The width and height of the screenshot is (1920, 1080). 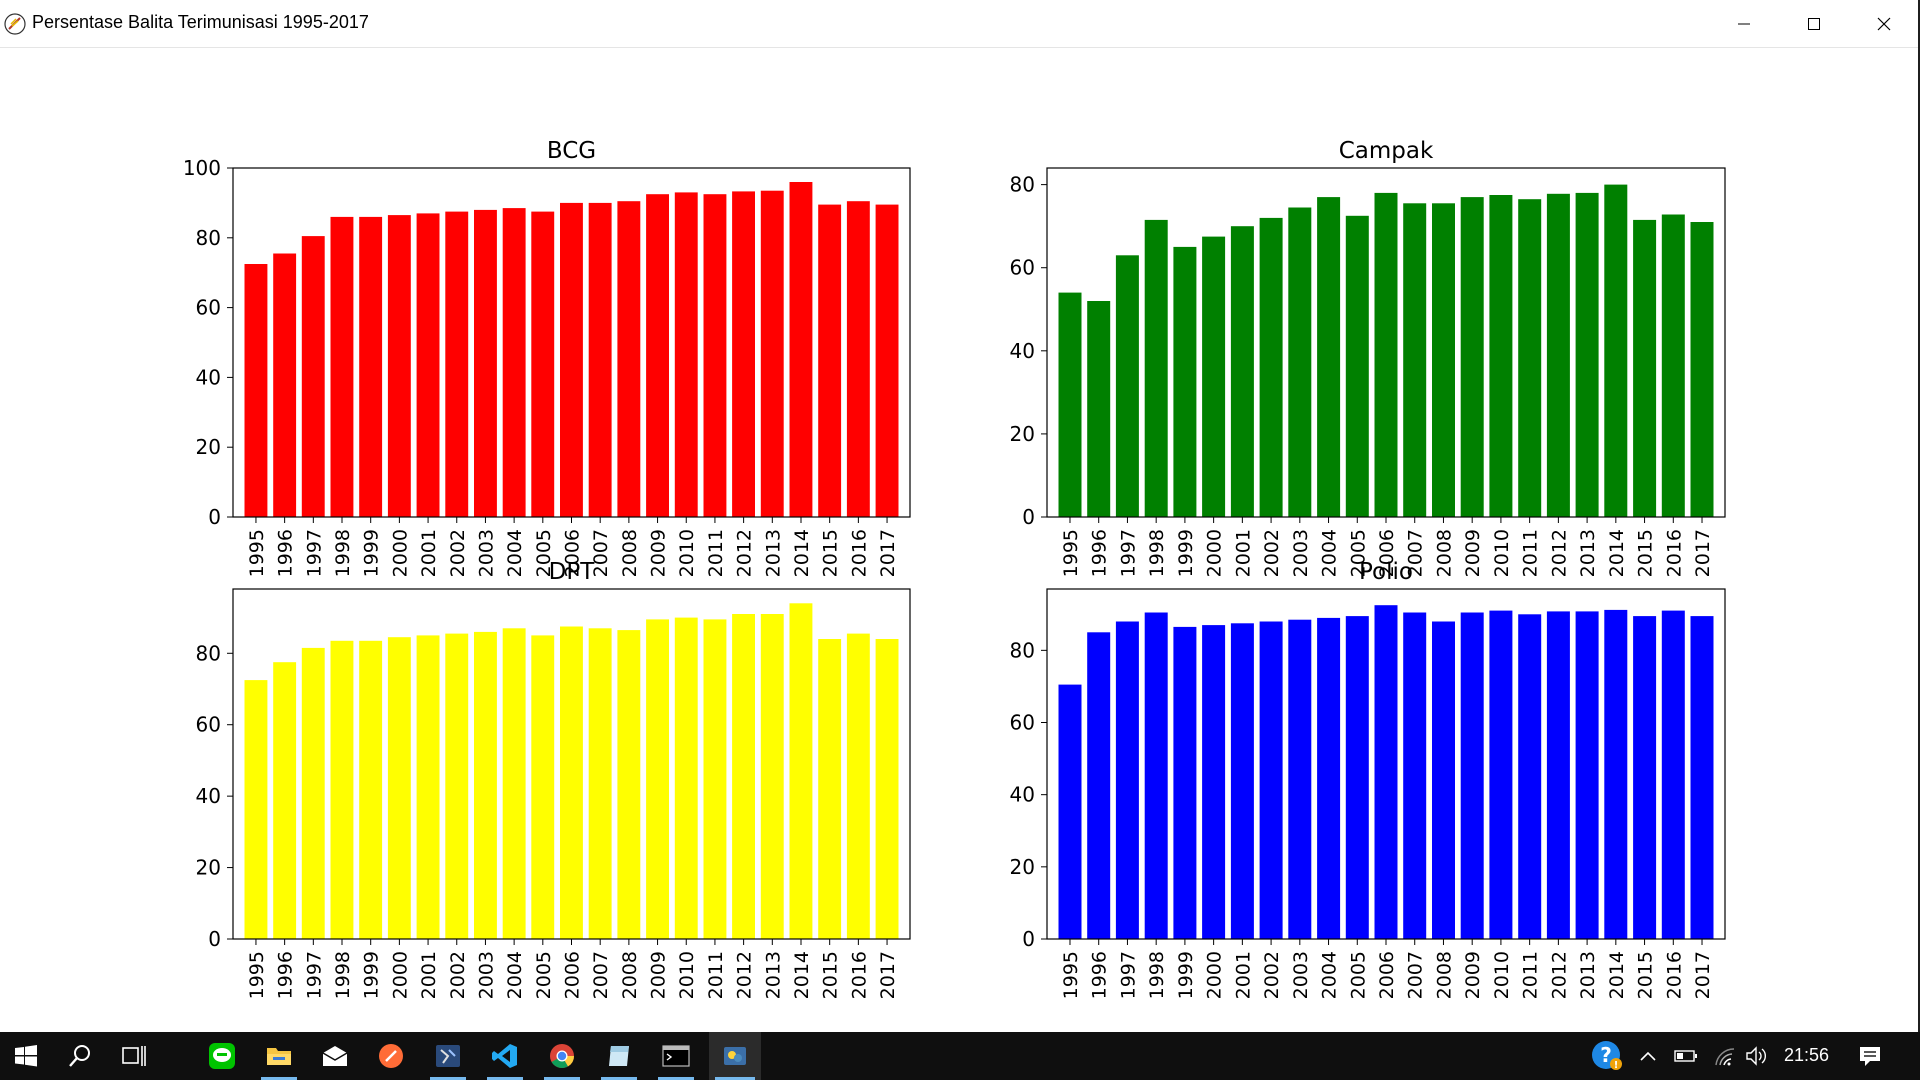 I want to click on volume-tray-button, so click(x=1757, y=1056).